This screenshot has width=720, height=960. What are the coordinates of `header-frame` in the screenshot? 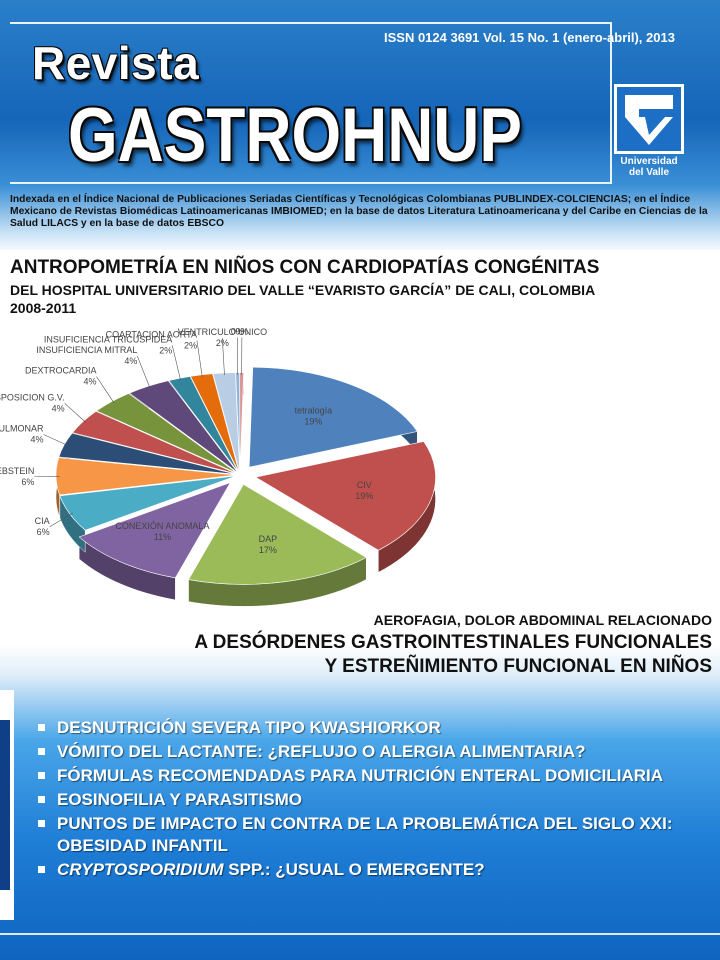 It's located at (311, 103).